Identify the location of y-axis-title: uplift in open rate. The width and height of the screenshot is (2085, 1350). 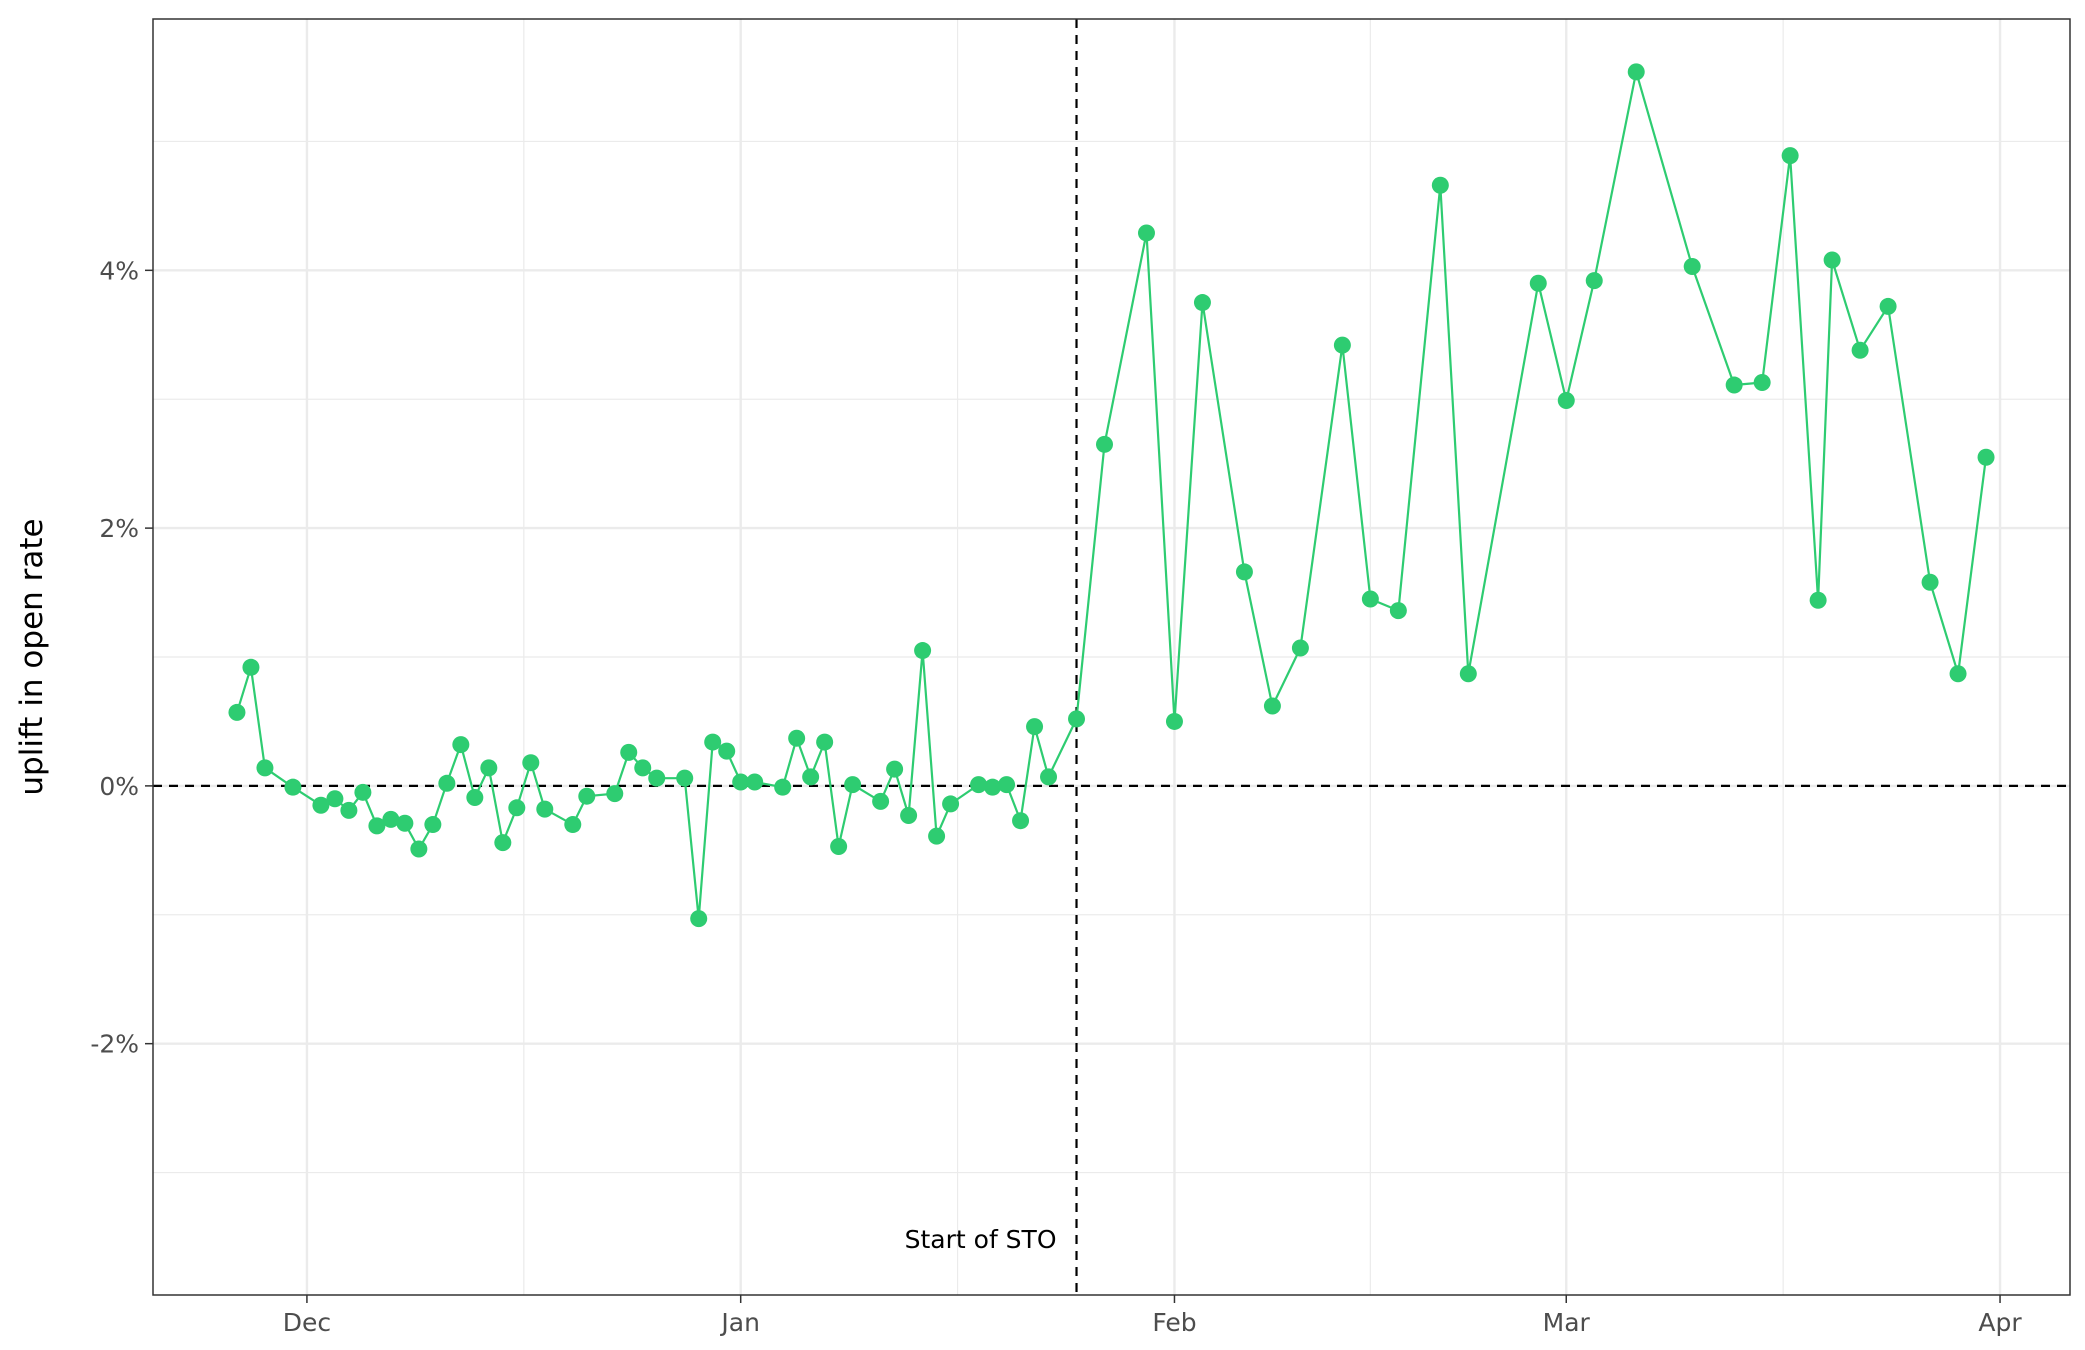
(32, 656).